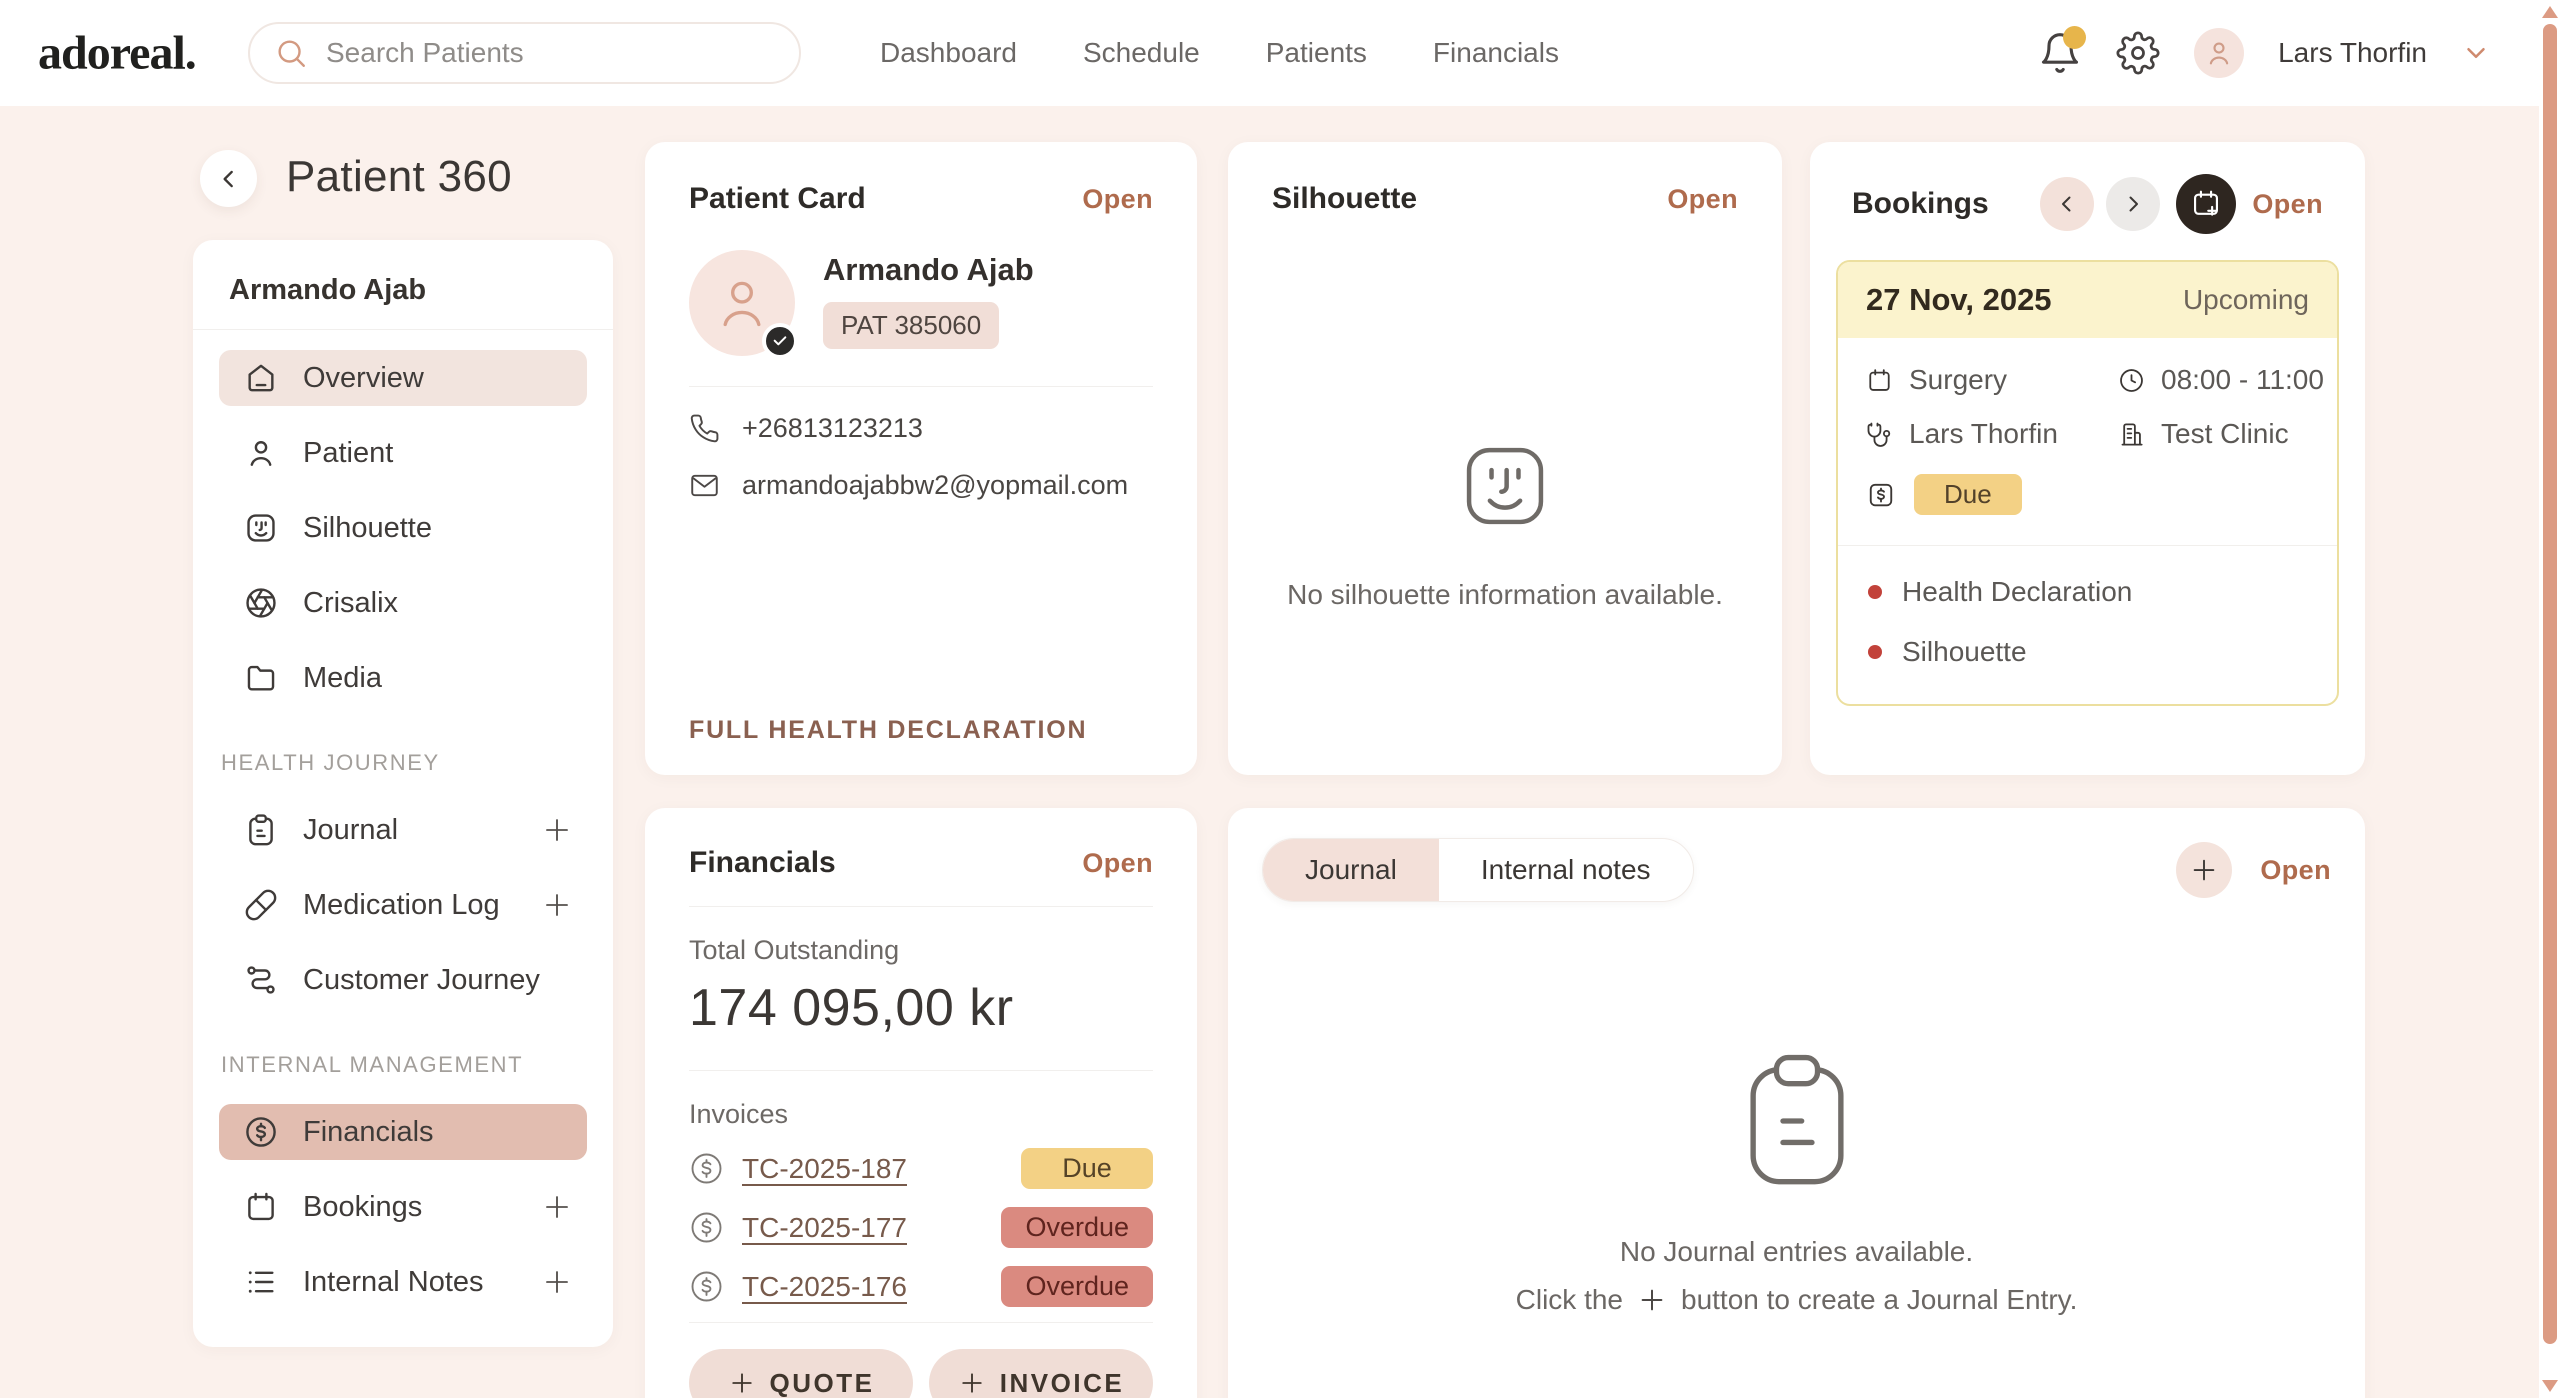 The width and height of the screenshot is (2561, 1398). What do you see at coordinates (403, 603) in the screenshot?
I see `sidebar-item-crisalix: Crisalix` at bounding box center [403, 603].